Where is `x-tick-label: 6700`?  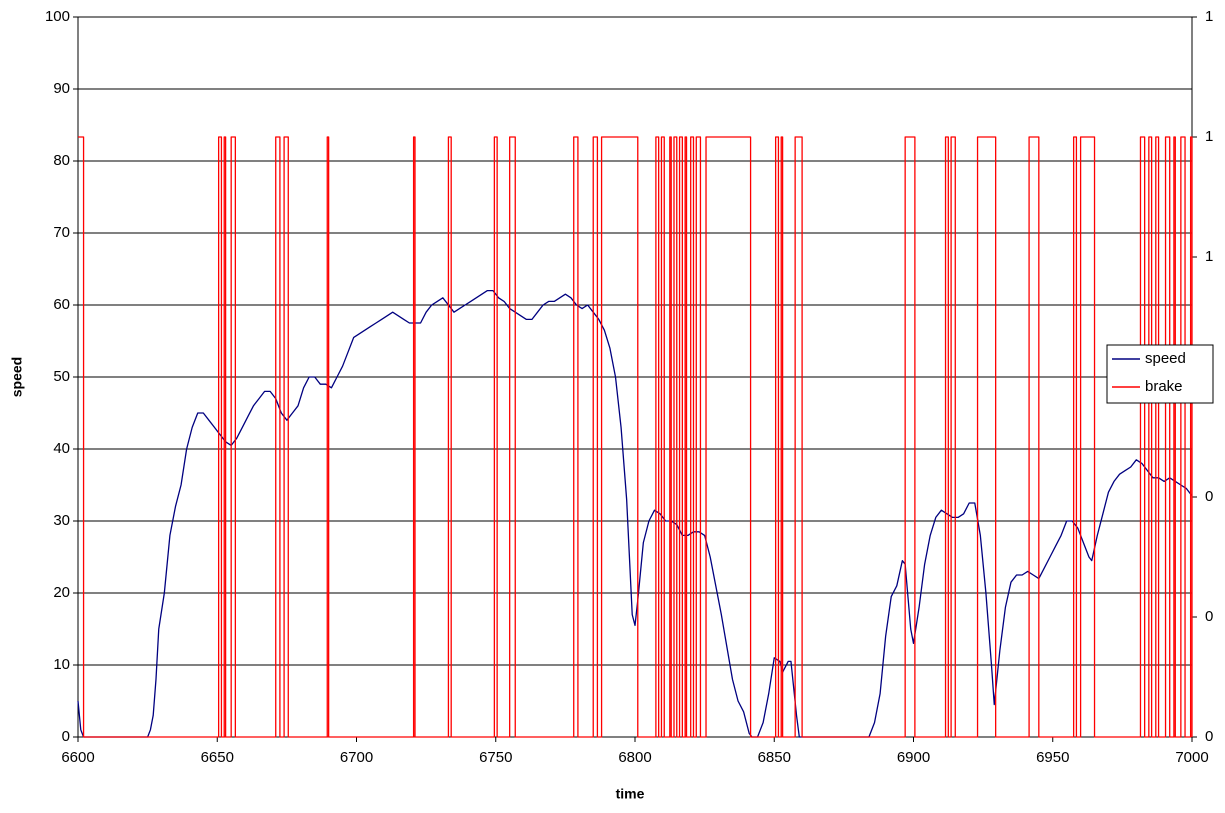 x-tick-label: 6700 is located at coordinates (356, 757).